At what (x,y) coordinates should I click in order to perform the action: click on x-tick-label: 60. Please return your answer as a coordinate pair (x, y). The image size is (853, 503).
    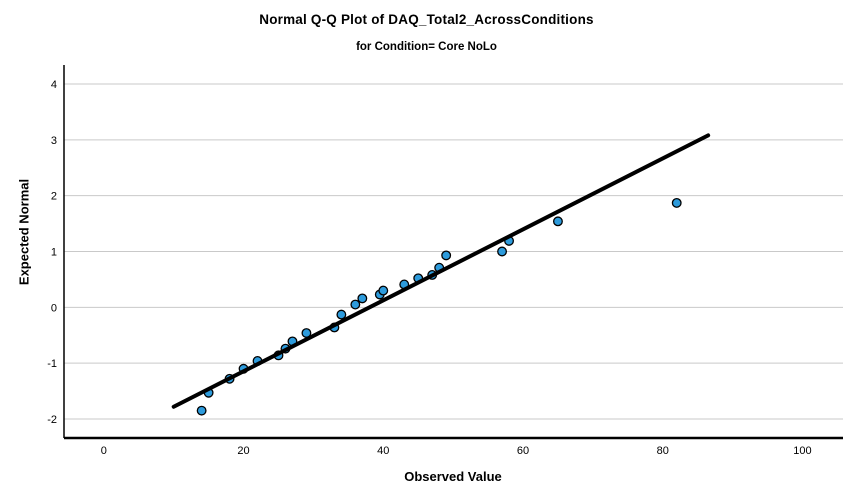
    Looking at the image, I should click on (523, 451).